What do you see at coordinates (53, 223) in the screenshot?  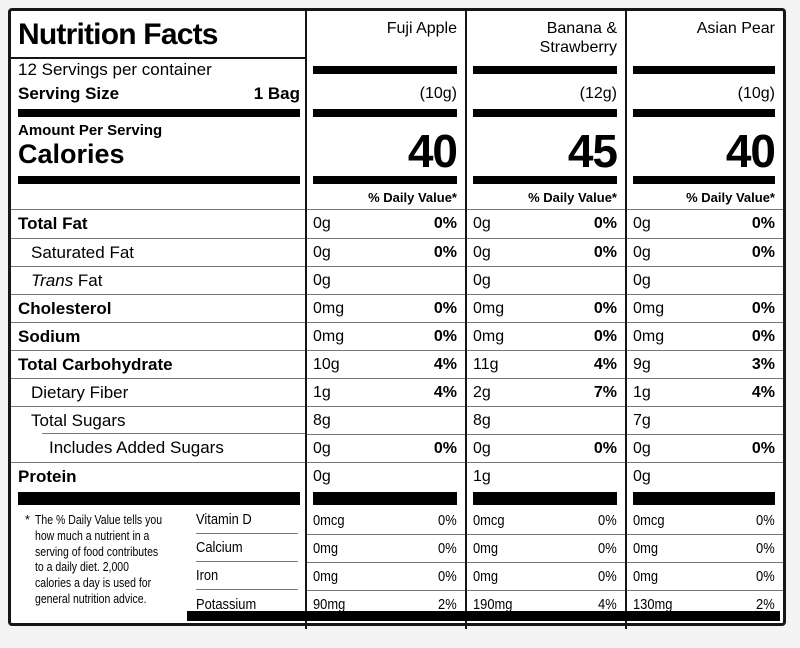 I see `nutrient-label: Total Fat` at bounding box center [53, 223].